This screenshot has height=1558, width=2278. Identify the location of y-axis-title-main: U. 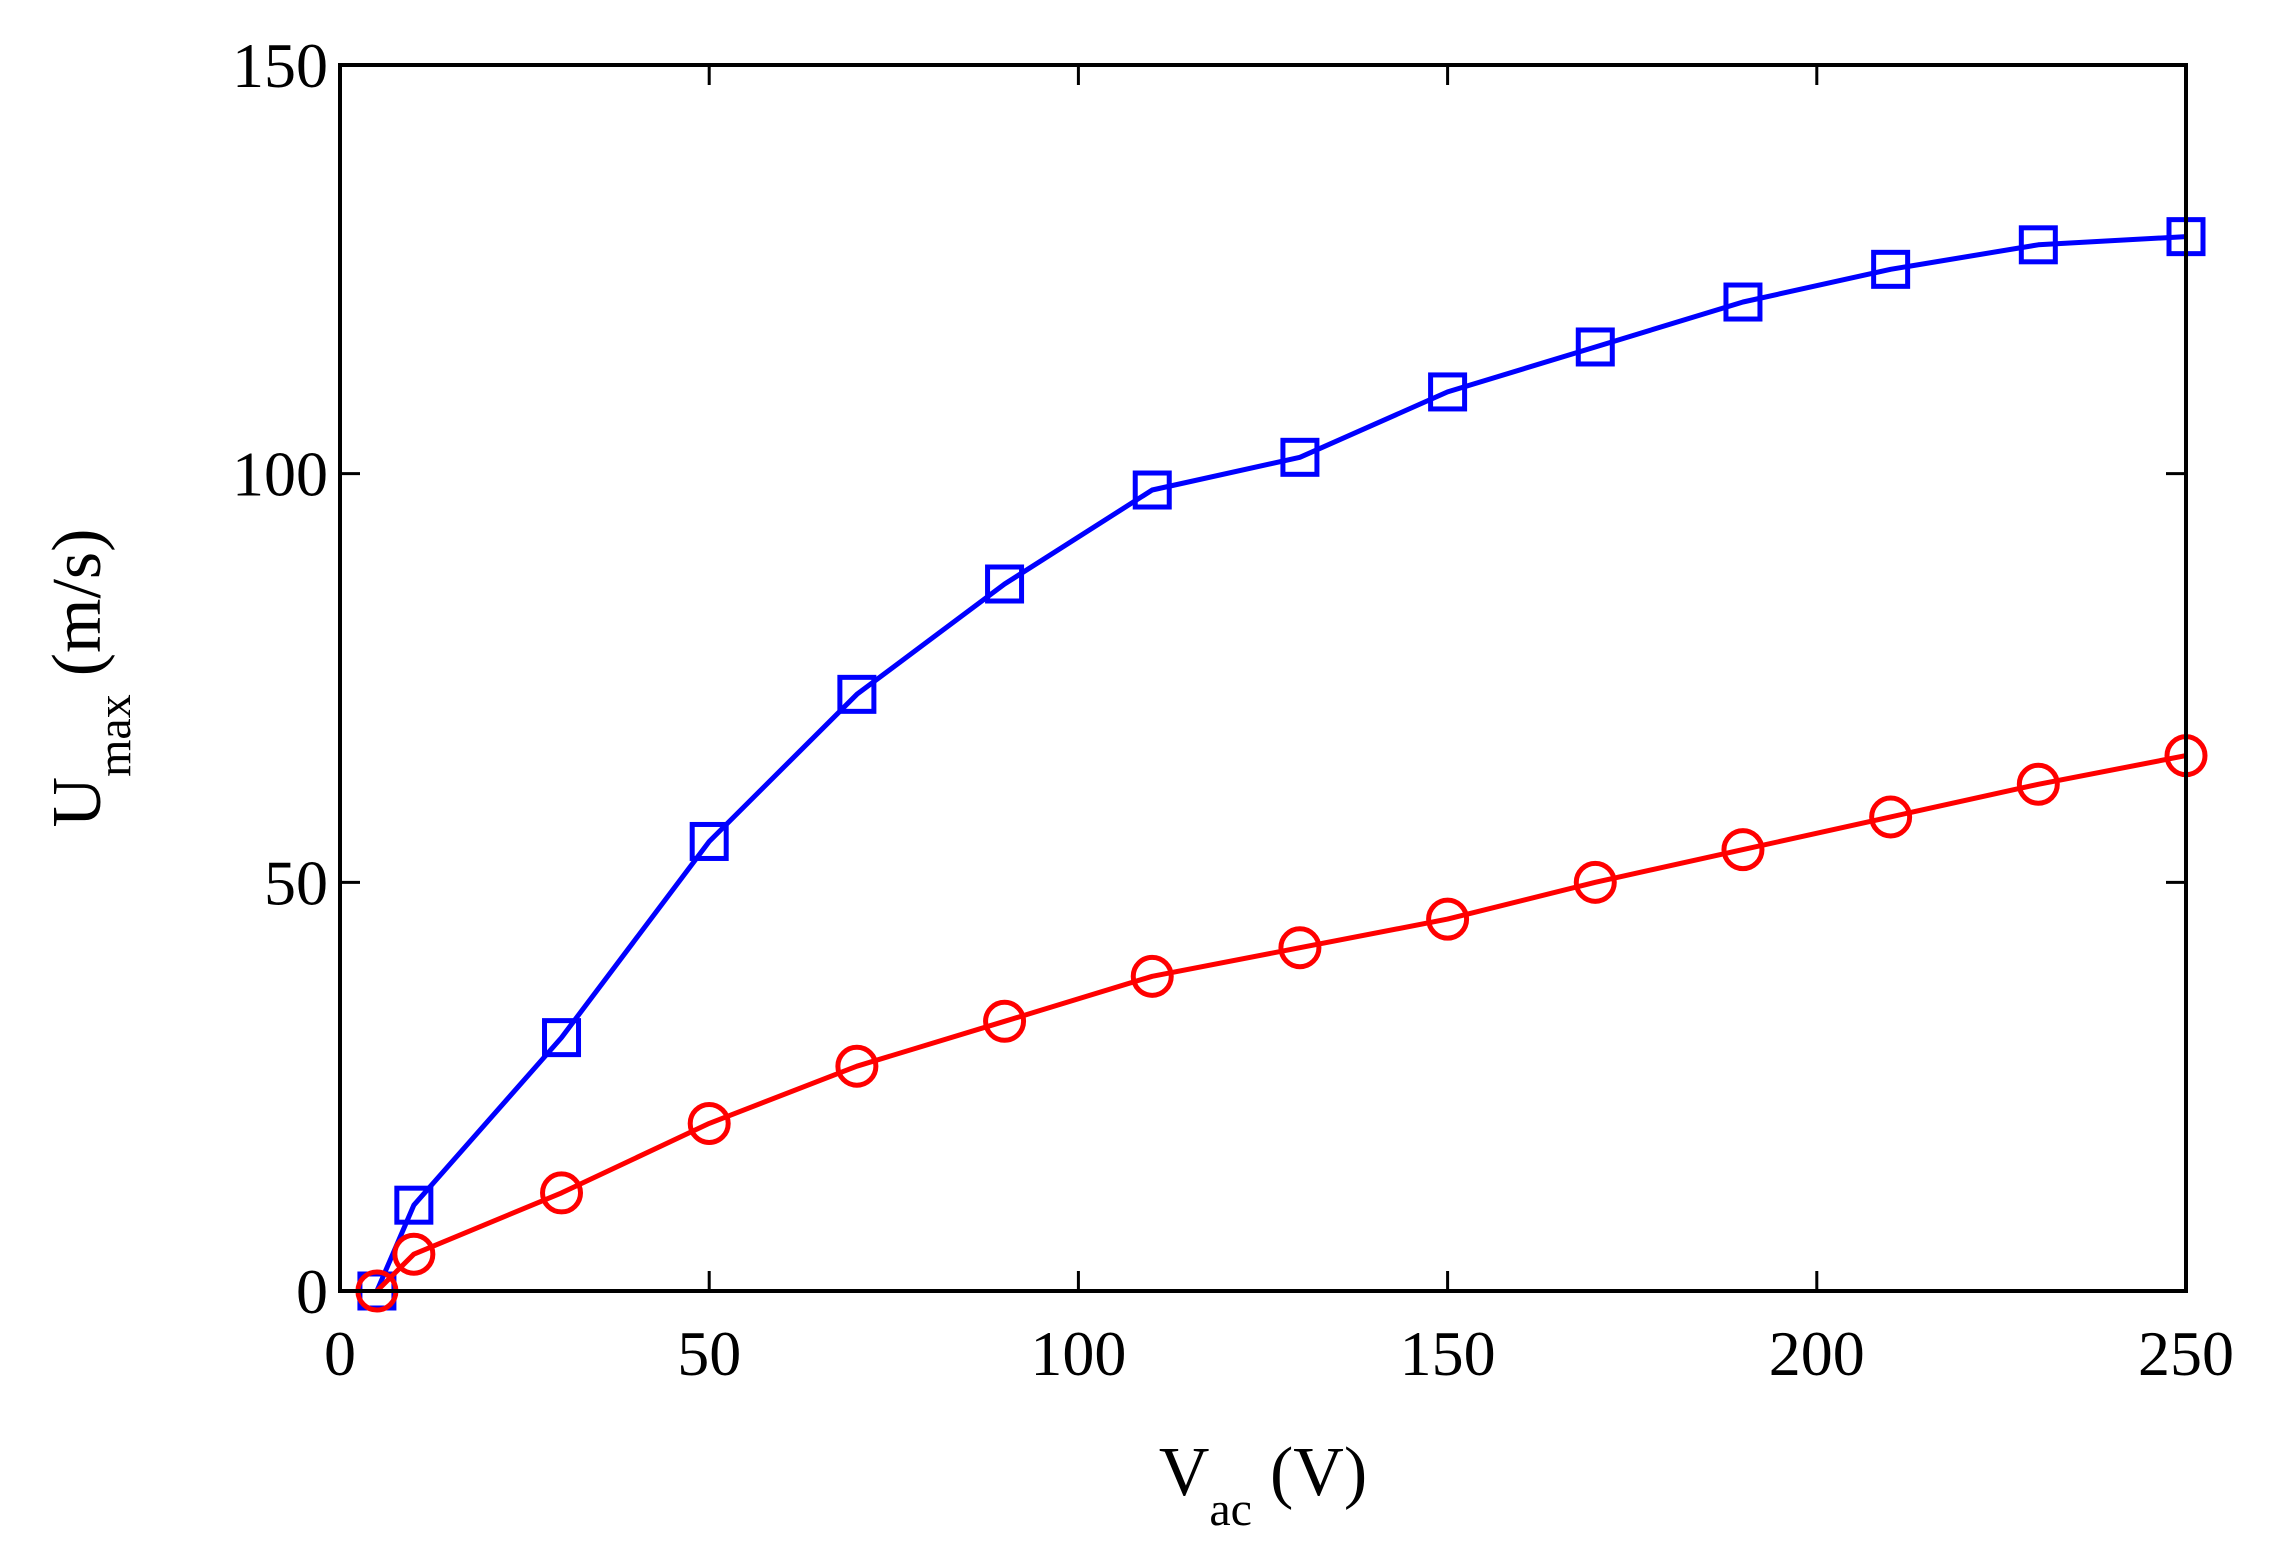
(77, 802).